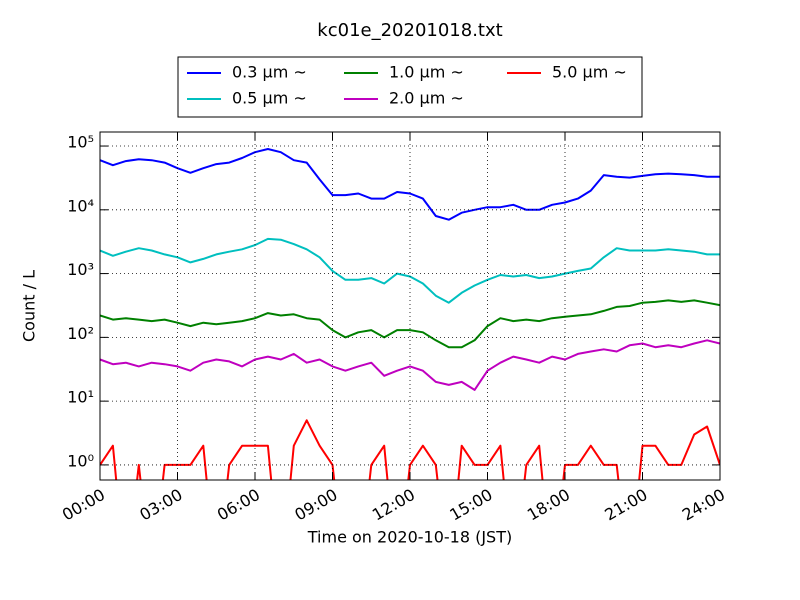 This screenshot has height=600, width=800. Describe the element at coordinates (80, 397) in the screenshot. I see `y-tick-label: 10¹` at that location.